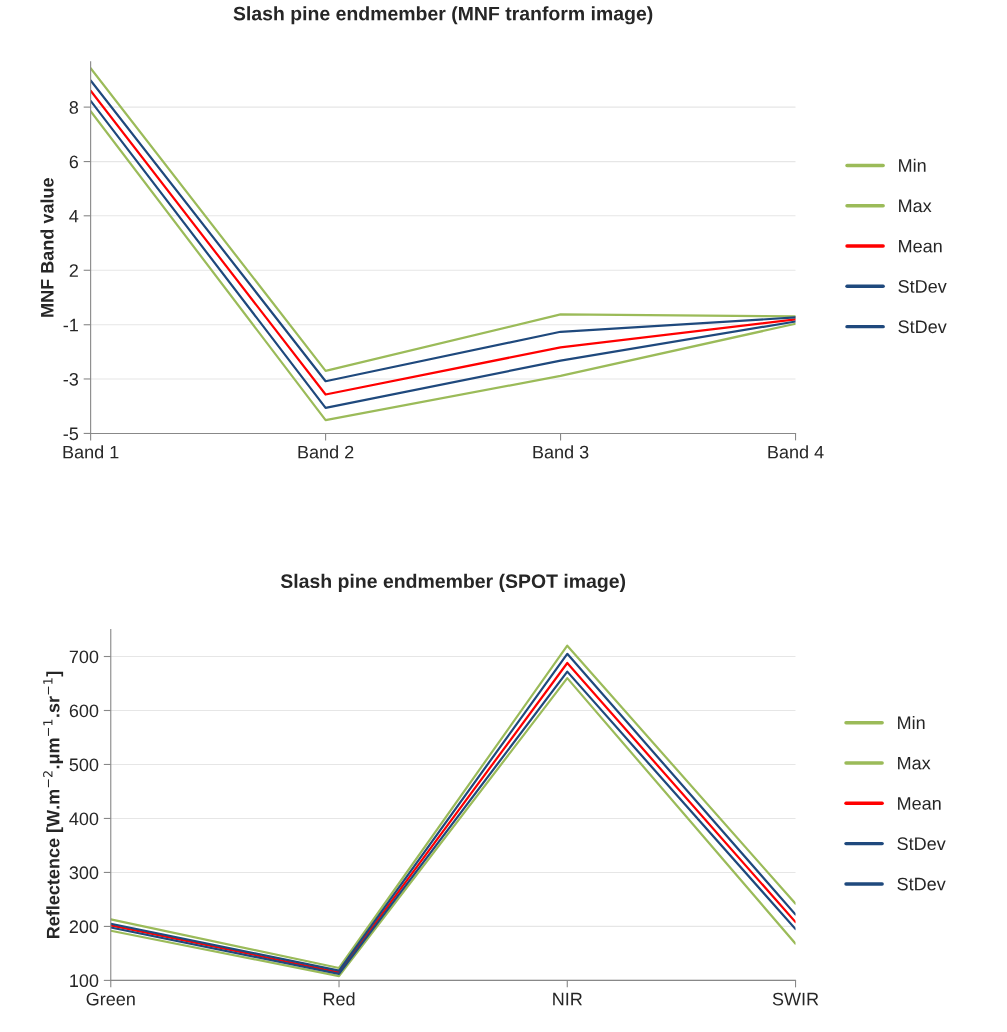  What do you see at coordinates (796, 452) in the screenshot?
I see `x-tick-label: Band 4` at bounding box center [796, 452].